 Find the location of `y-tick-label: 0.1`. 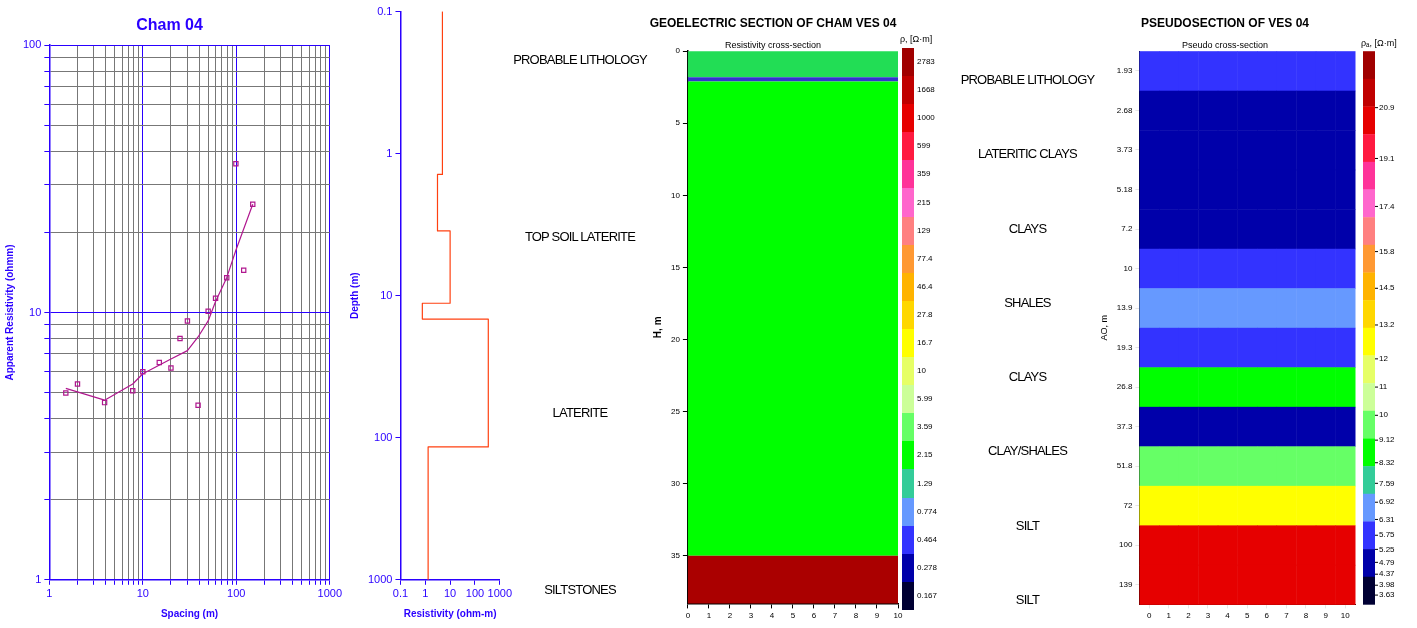

y-tick-label: 0.1 is located at coordinates (385, 10).